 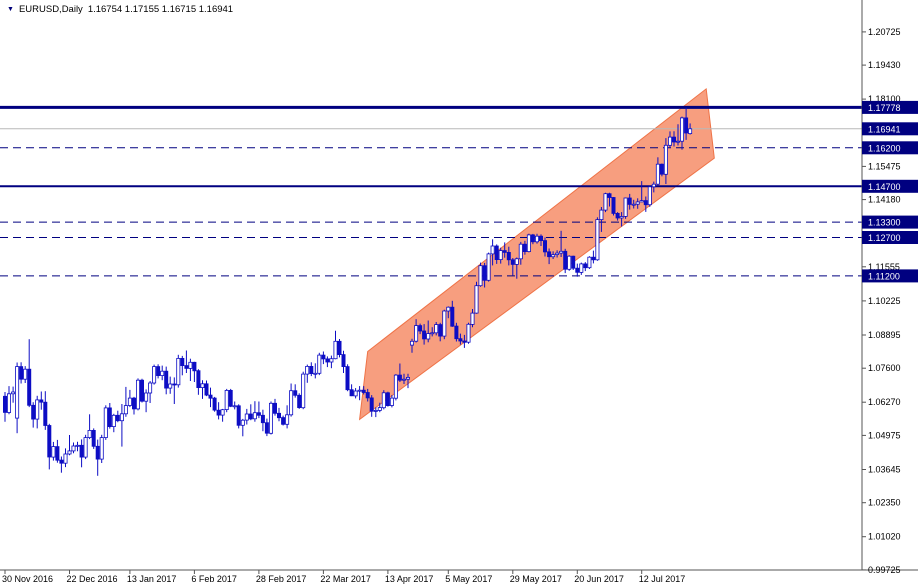 What do you see at coordinates (409, 579) in the screenshot?
I see `x-axis-label: 13 Apr 2017` at bounding box center [409, 579].